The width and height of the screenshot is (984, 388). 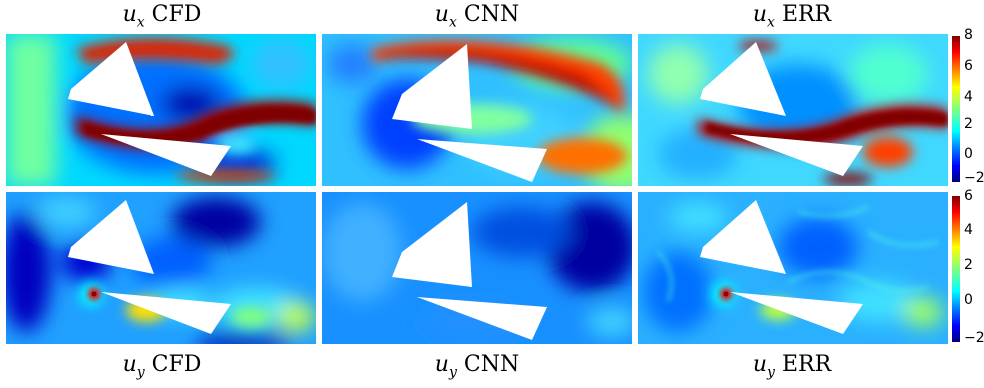 I want to click on colorbar-bottom-tick: 6, so click(x=968, y=196).